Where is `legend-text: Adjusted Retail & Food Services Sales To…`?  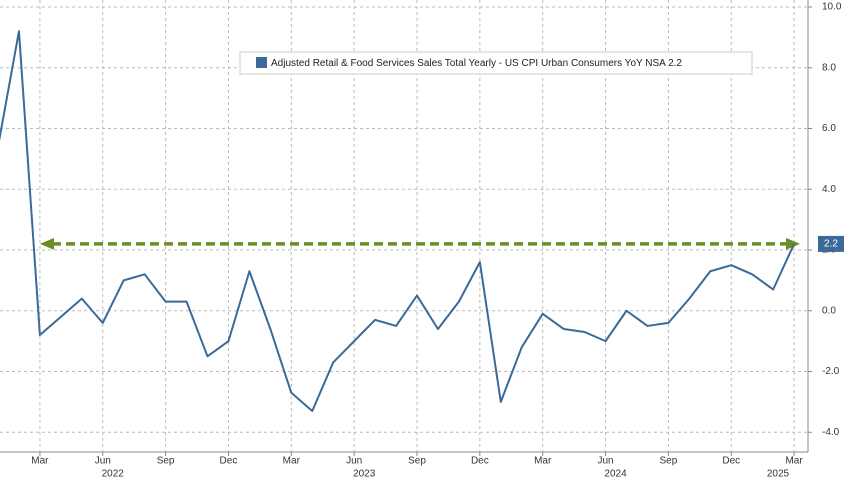
legend-text: Adjusted Retail & Food Services Sales To… is located at coordinates (476, 63).